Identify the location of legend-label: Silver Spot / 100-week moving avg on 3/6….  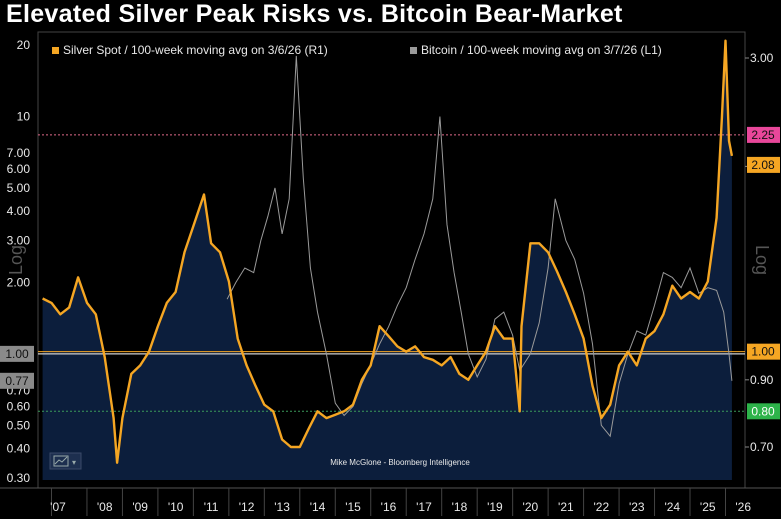
(195, 50).